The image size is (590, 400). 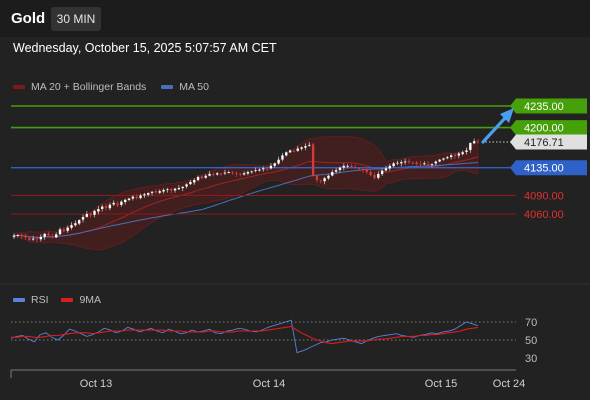 I want to click on ma50-legend-label: MA 50, so click(x=194, y=87).